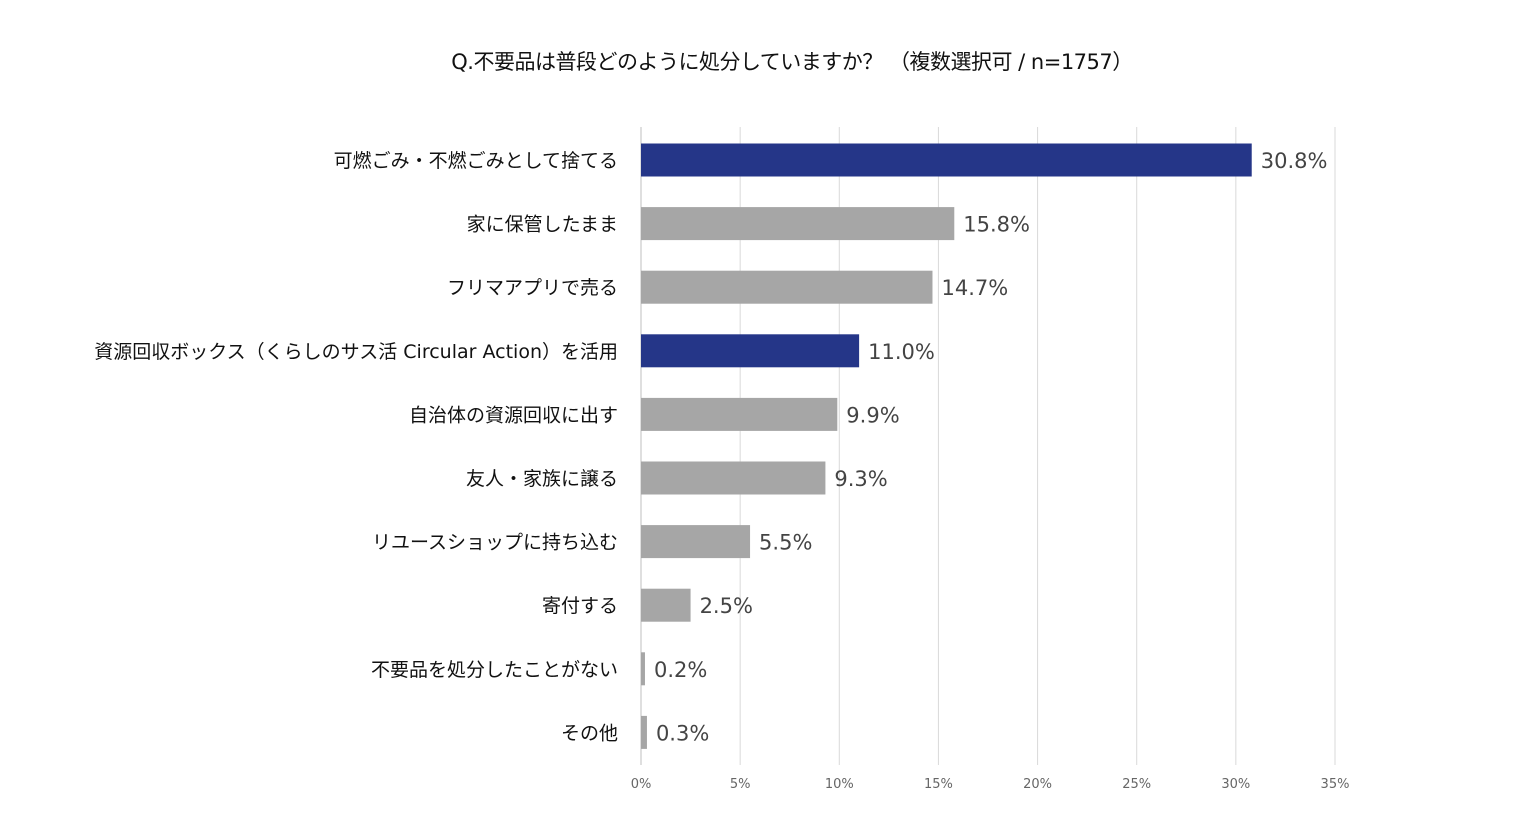 The width and height of the screenshot is (1534, 826). What do you see at coordinates (872, 415) in the screenshot?
I see `data-label: 9.9%` at bounding box center [872, 415].